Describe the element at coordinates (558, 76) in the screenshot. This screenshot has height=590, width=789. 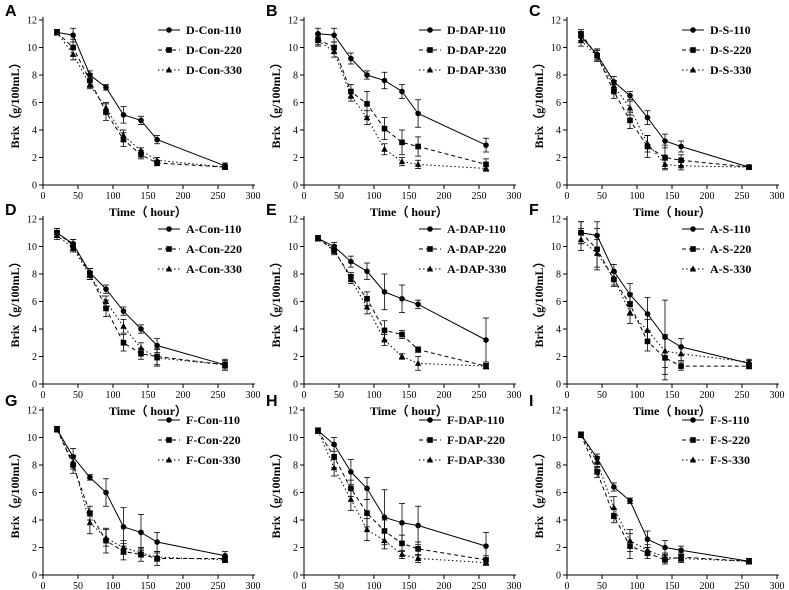
I see `y-tick-label: 8` at that location.